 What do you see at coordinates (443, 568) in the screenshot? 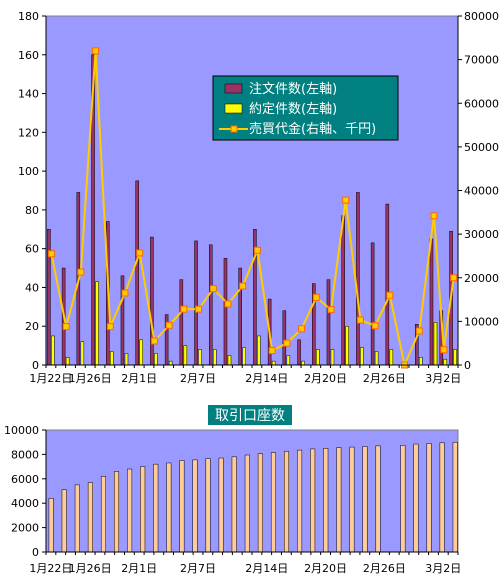
I see `accounts-x-tick-label: 3月2日` at bounding box center [443, 568].